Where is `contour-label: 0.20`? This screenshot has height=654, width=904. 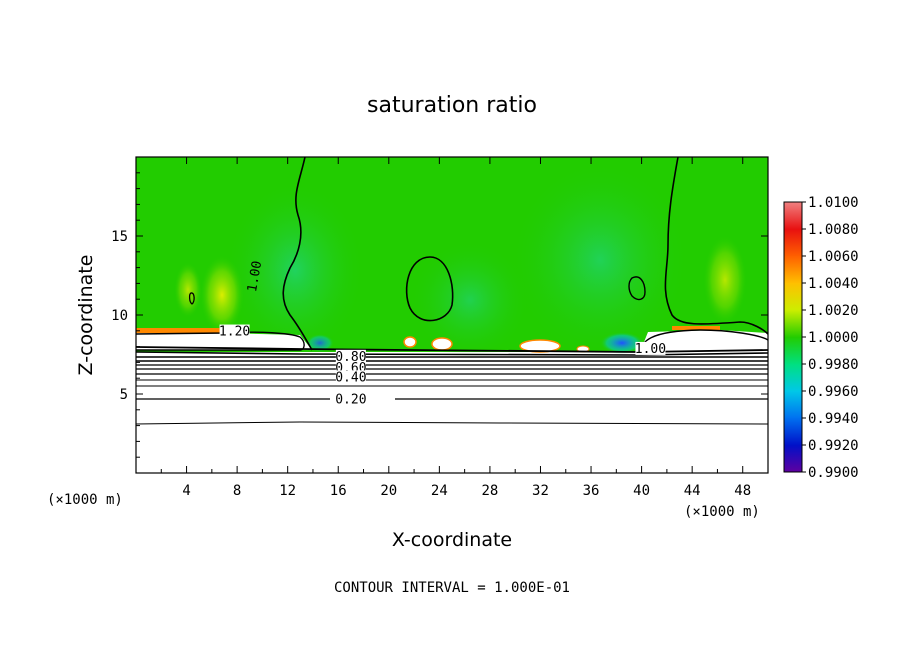 contour-label: 0.20 is located at coordinates (350, 399).